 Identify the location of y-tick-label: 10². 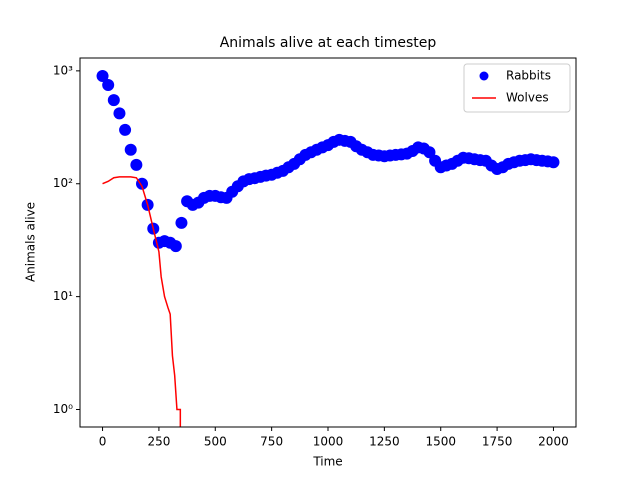
(63, 183).